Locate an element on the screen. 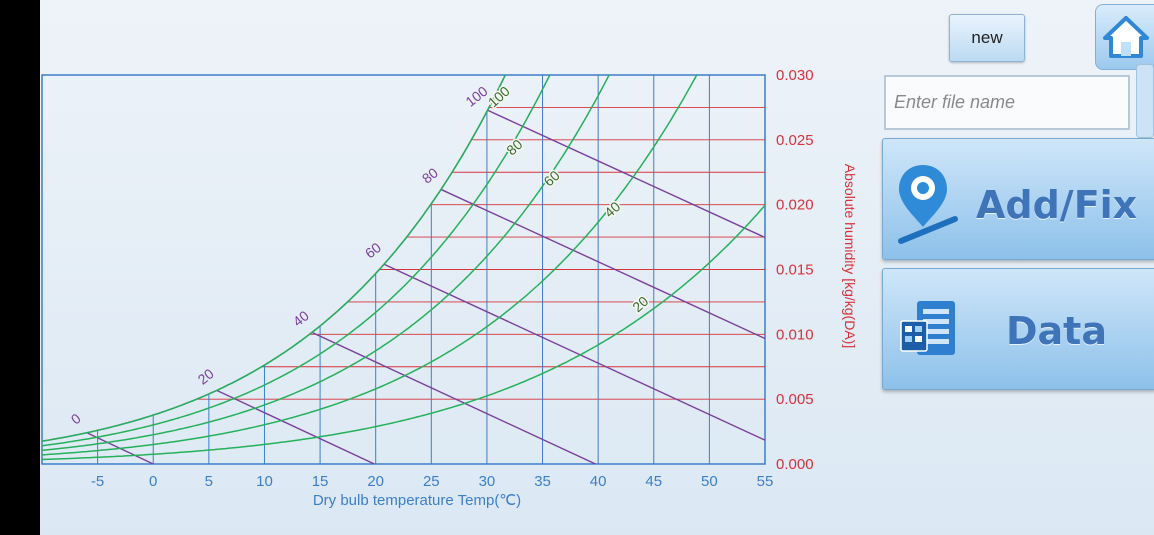 This screenshot has height=535, width=1154. y-tick-label: 0.025 is located at coordinates (795, 140).